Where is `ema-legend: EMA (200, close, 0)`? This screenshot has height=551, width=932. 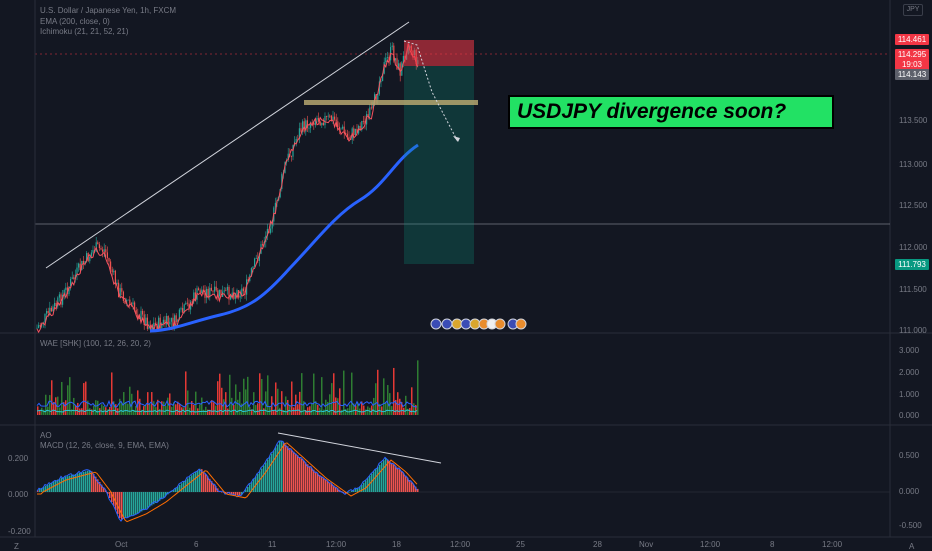 ema-legend: EMA (200, close, 0) is located at coordinates (75, 21).